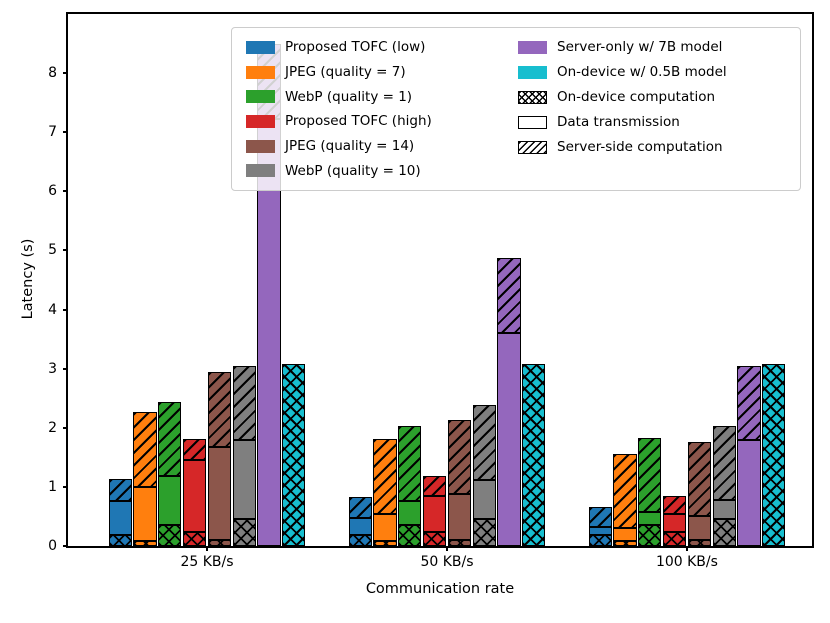 This screenshot has width=830, height=623. I want to click on x-axis-label: Communication rate, so click(440, 589).